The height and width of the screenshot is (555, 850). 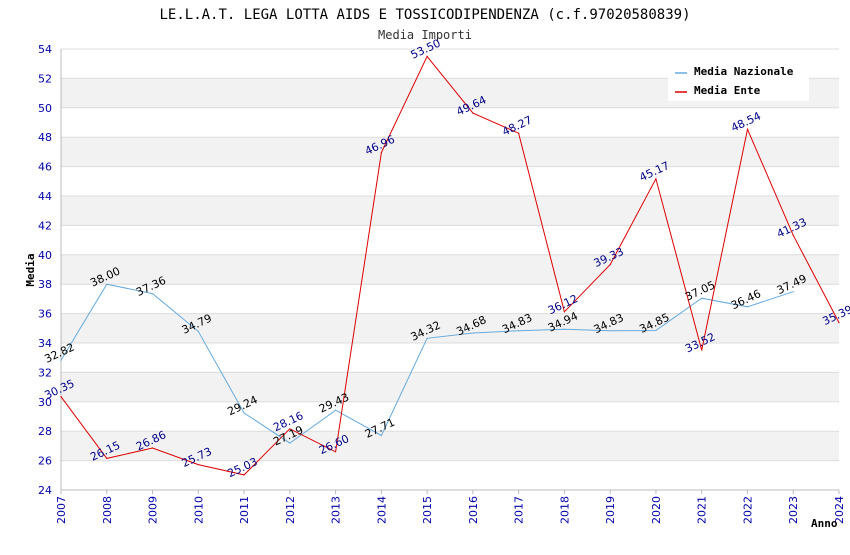 What do you see at coordinates (336, 510) in the screenshot?
I see `x-tick-label: 2013` at bounding box center [336, 510].